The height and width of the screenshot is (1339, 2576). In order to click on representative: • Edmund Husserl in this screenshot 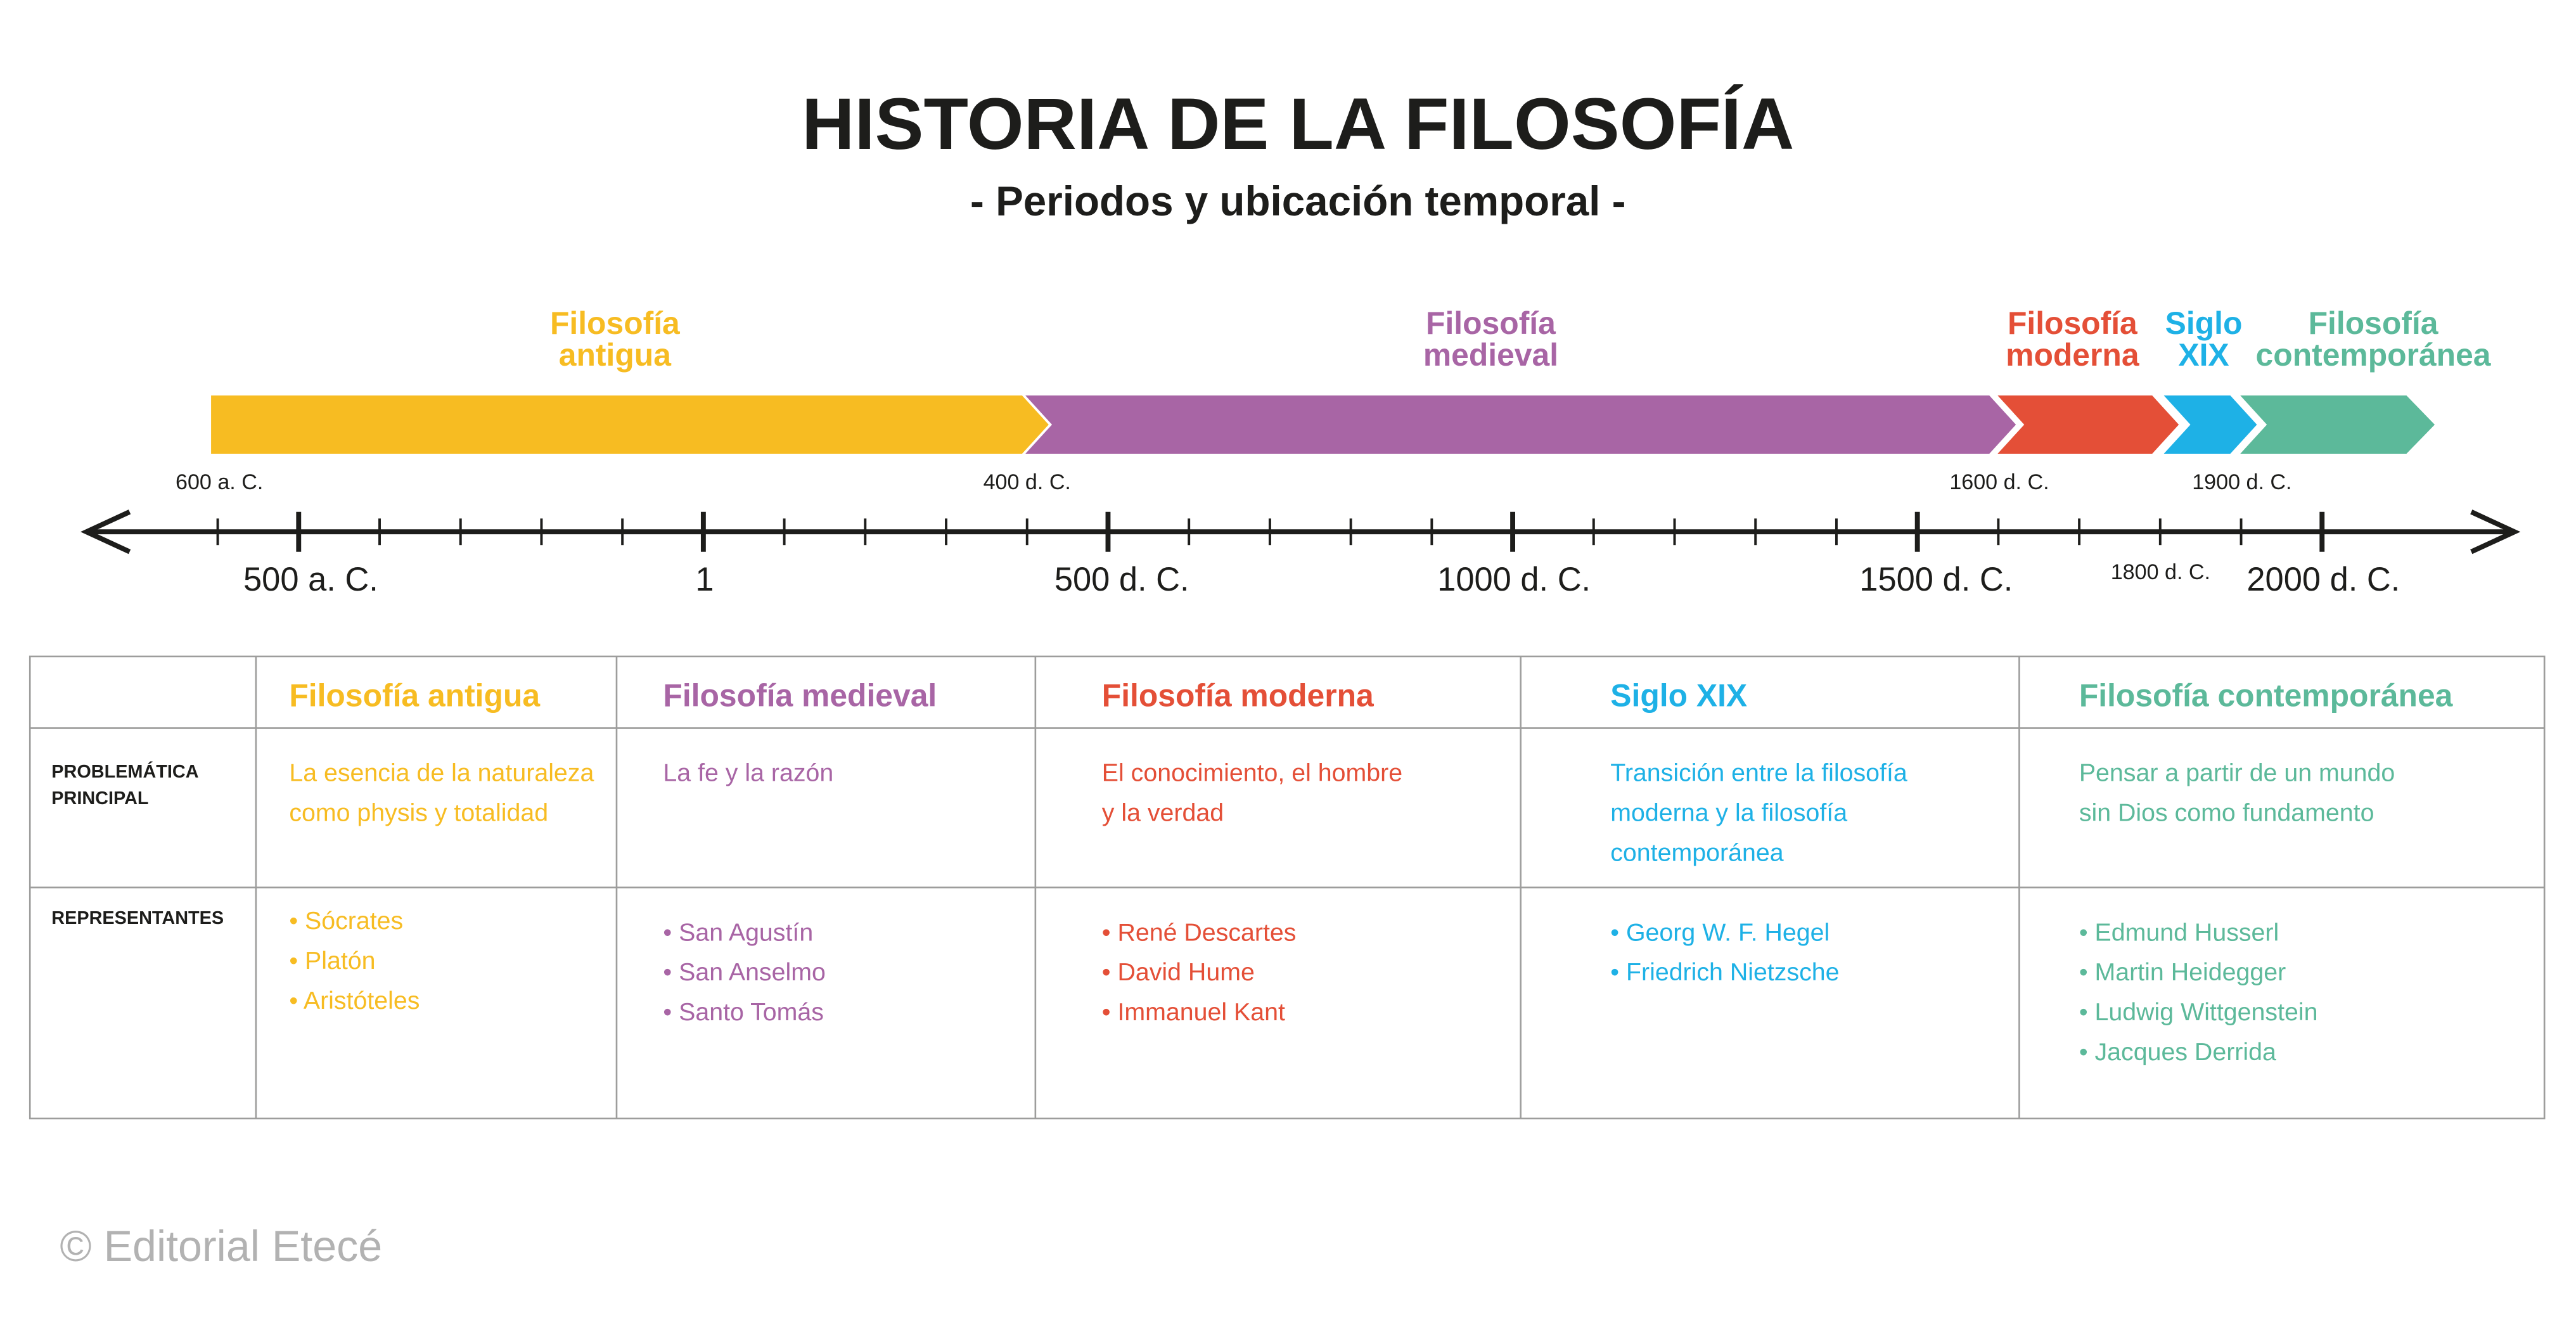, I will do `click(2179, 932)`.